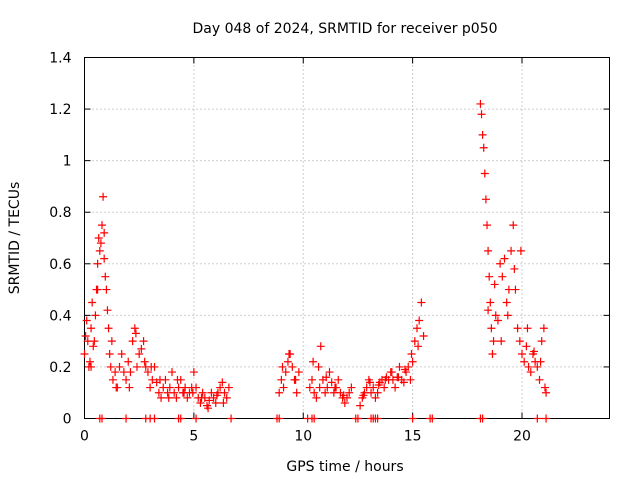 Image resolution: width=640 pixels, height=480 pixels. What do you see at coordinates (15, 238) in the screenshot?
I see `y-axis-label: SRMTID / TECUs` at bounding box center [15, 238].